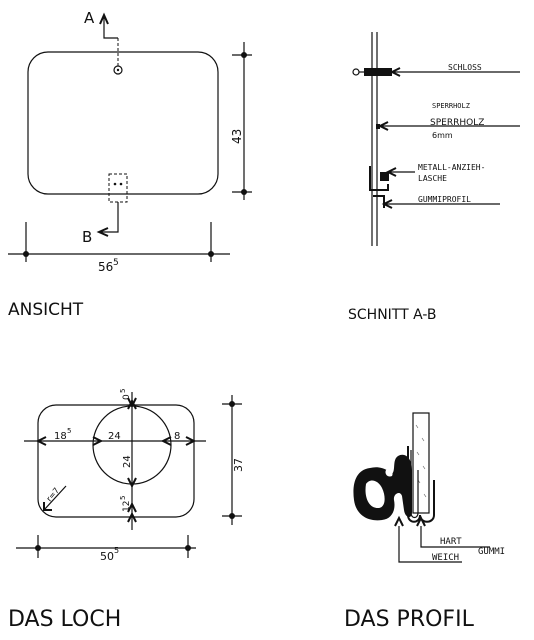 Image resolution: width=534 pixels, height=640 pixels. I want to click on profil-view: HART GUMMI WEICH DAS PROFIL, so click(424, 522).